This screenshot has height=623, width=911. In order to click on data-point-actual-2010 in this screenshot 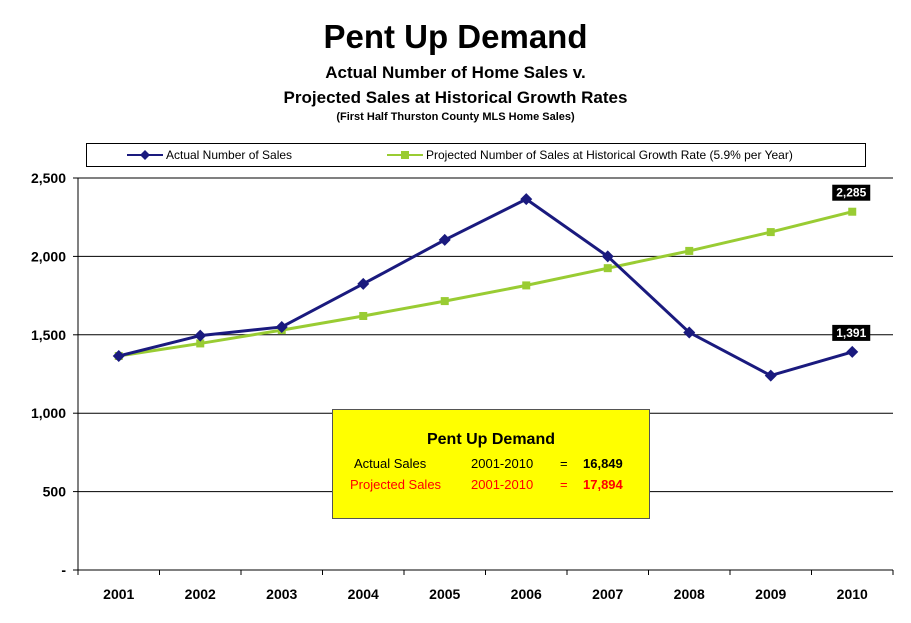, I will do `click(852, 351)`.